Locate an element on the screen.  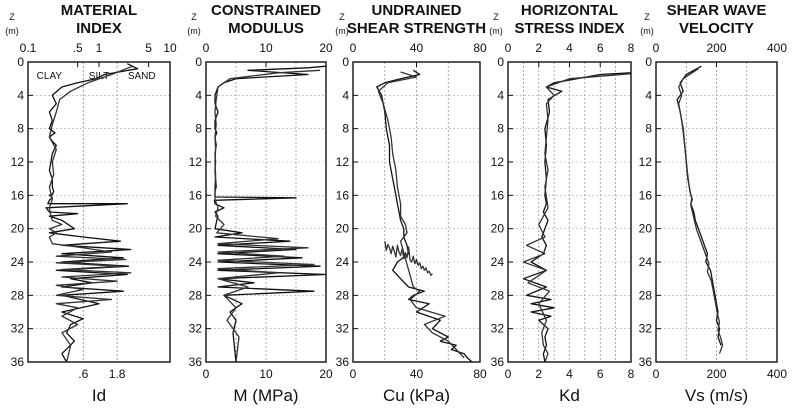
top-tick-label: 200 is located at coordinates (716, 48).